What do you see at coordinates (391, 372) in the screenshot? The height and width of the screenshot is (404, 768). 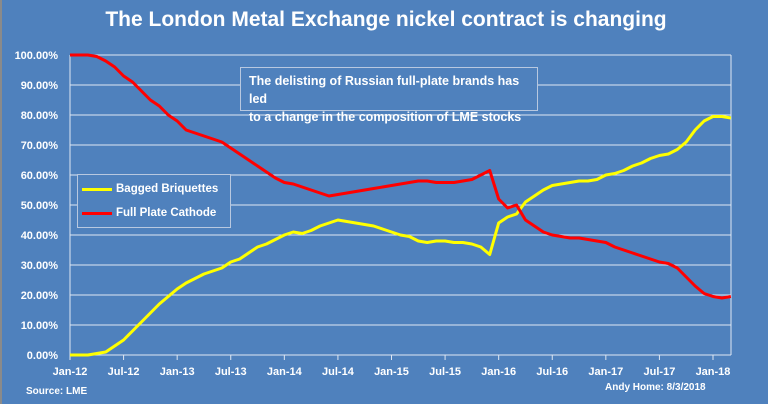 I see `x-tick-label: Jan-15` at bounding box center [391, 372].